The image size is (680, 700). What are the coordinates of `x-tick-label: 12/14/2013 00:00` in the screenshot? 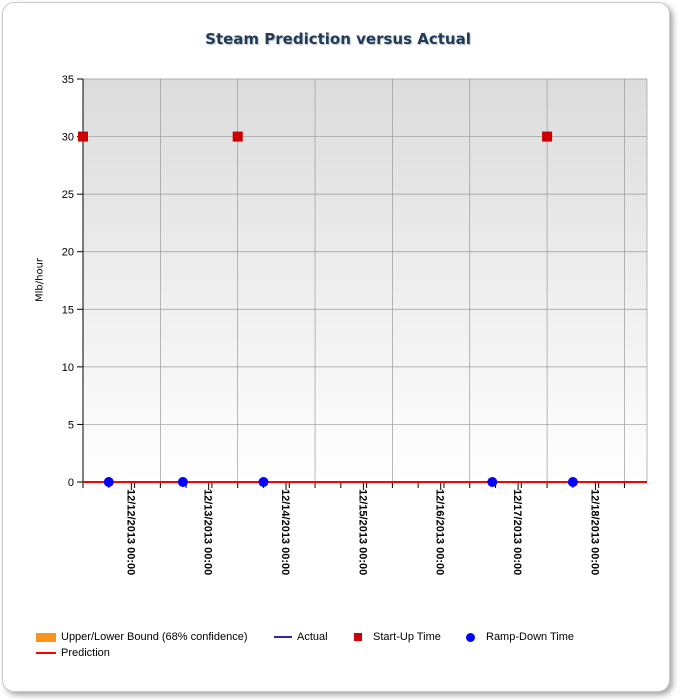 It's located at (285, 532).